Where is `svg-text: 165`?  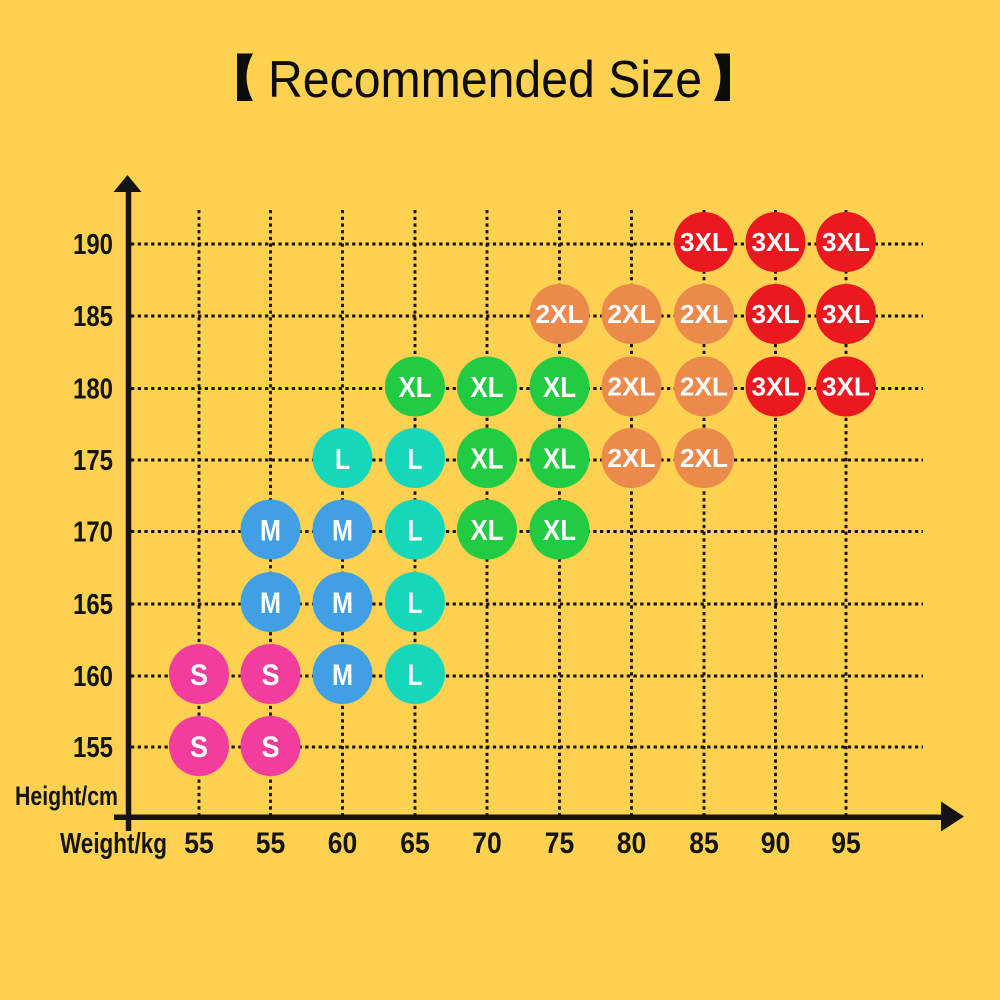
svg-text: 165 is located at coordinates (93, 605).